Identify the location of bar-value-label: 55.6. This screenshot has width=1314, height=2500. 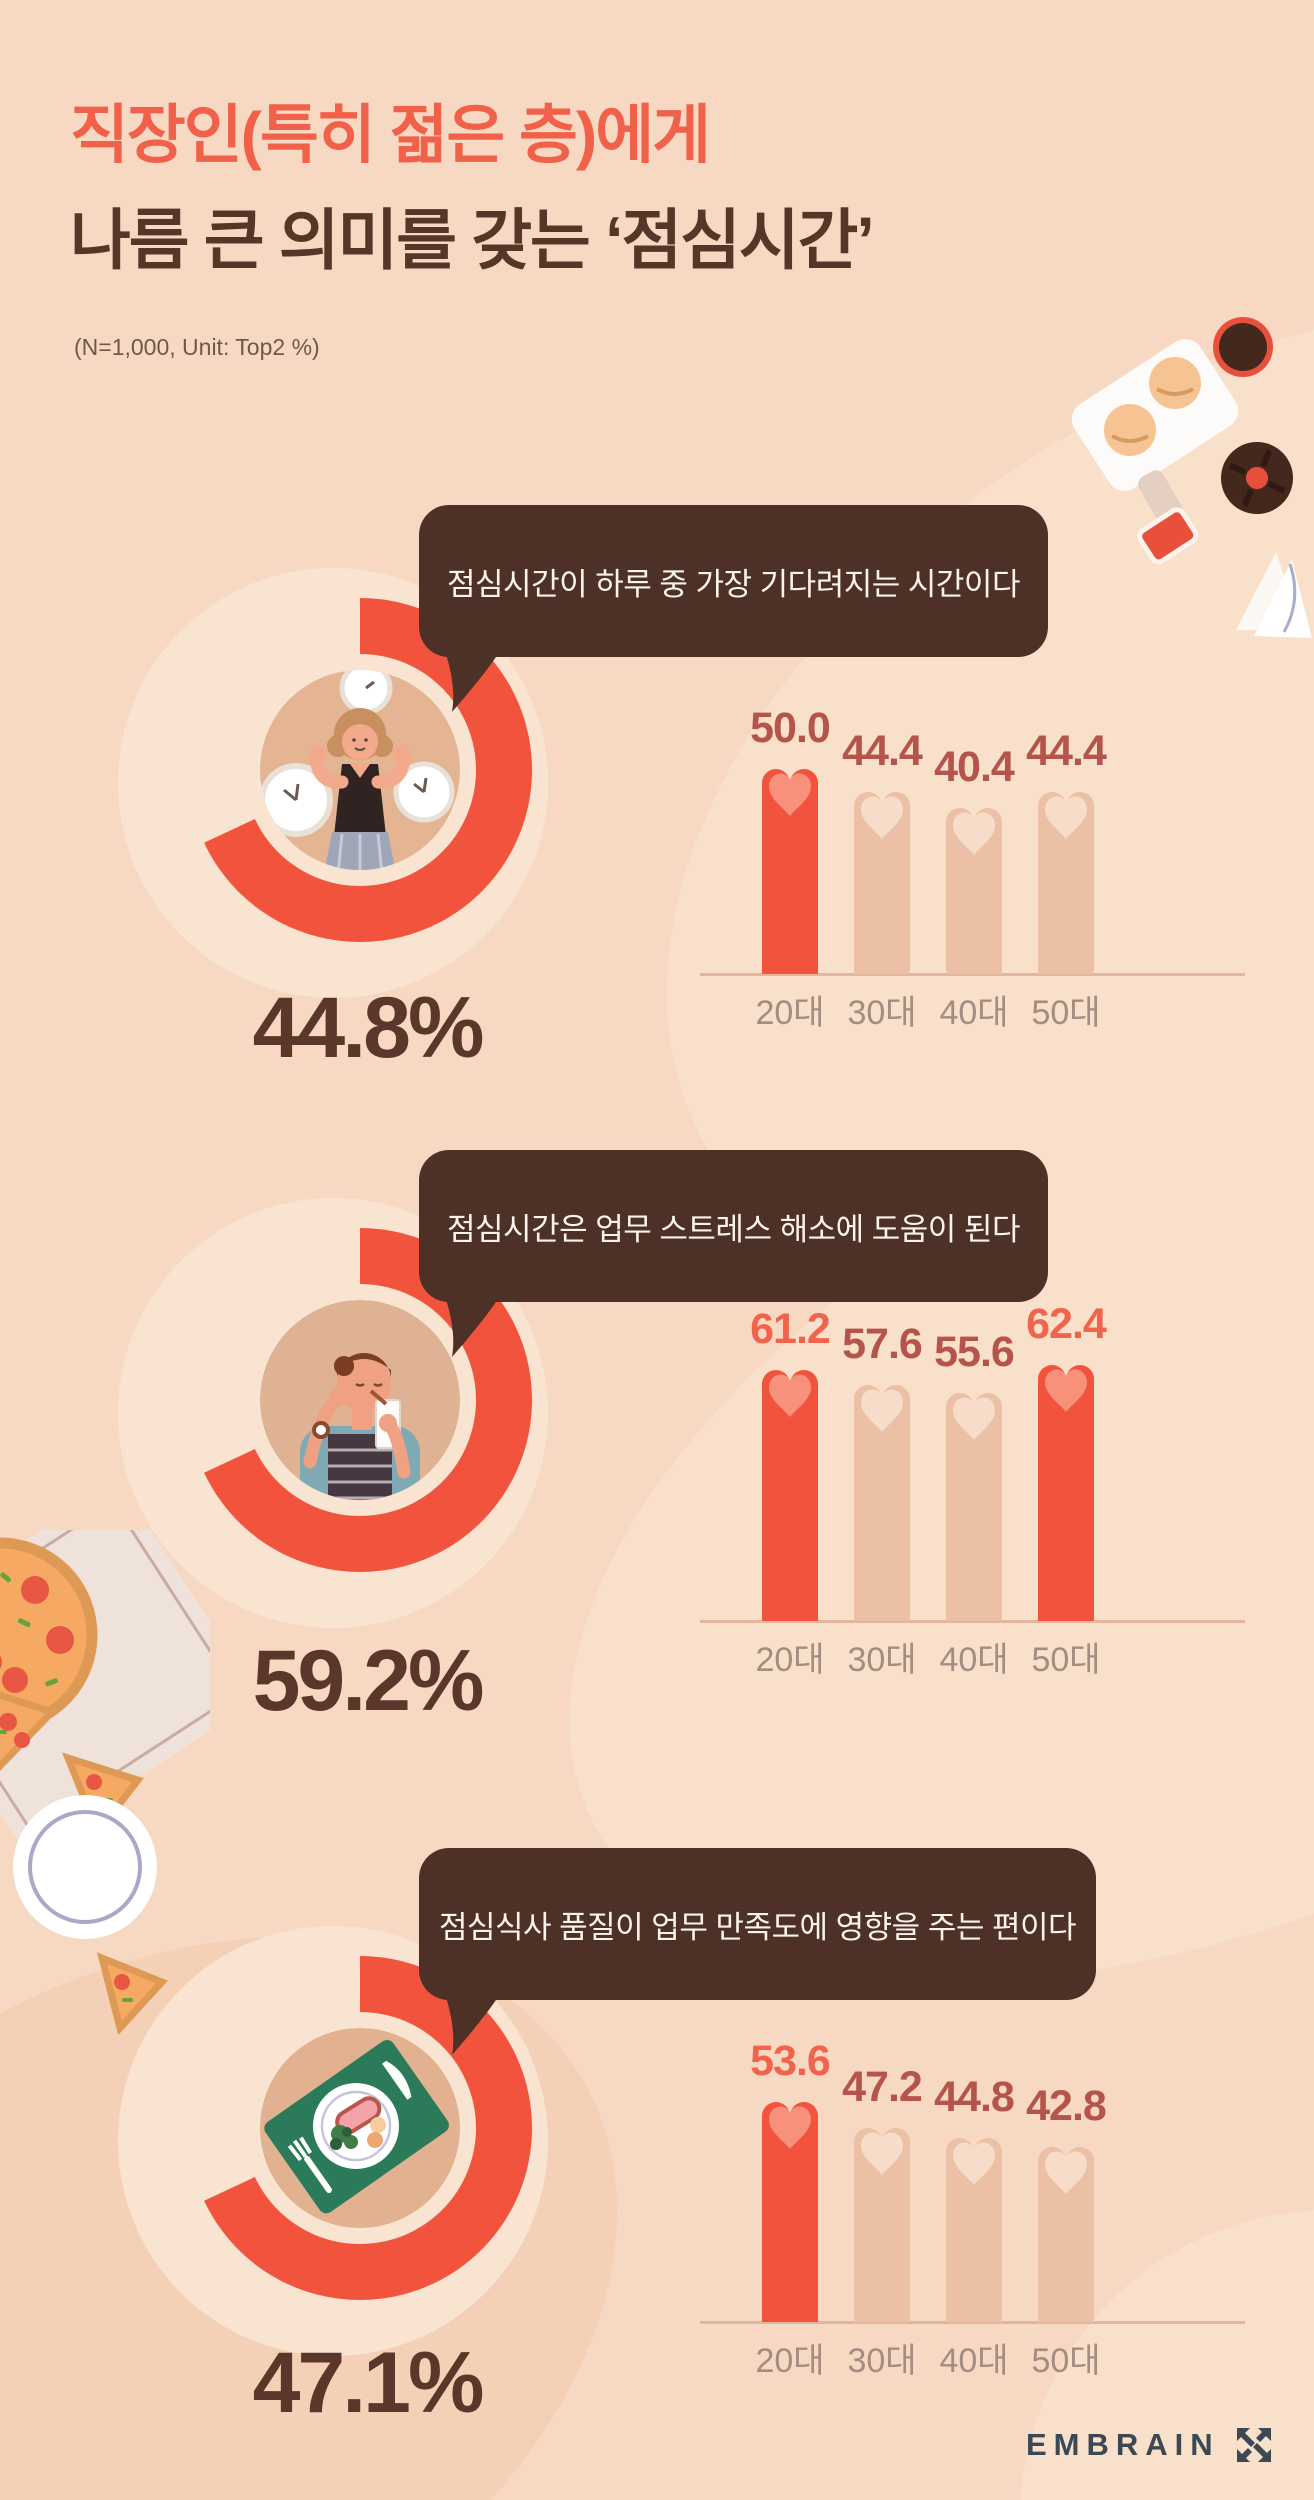
(974, 1352).